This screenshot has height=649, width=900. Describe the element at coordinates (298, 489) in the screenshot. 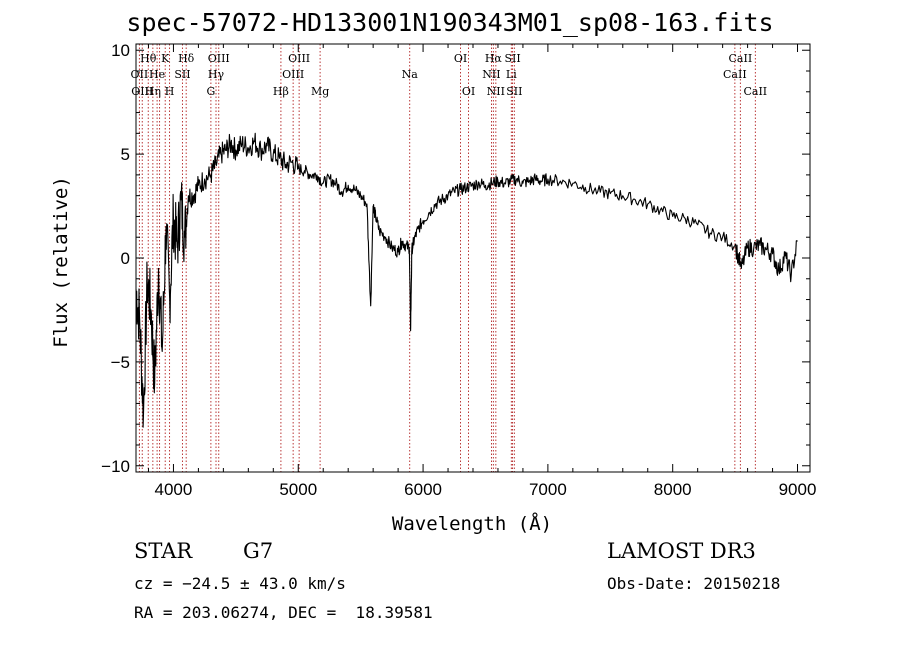

I see `x-tick-label-1: 5000` at that location.